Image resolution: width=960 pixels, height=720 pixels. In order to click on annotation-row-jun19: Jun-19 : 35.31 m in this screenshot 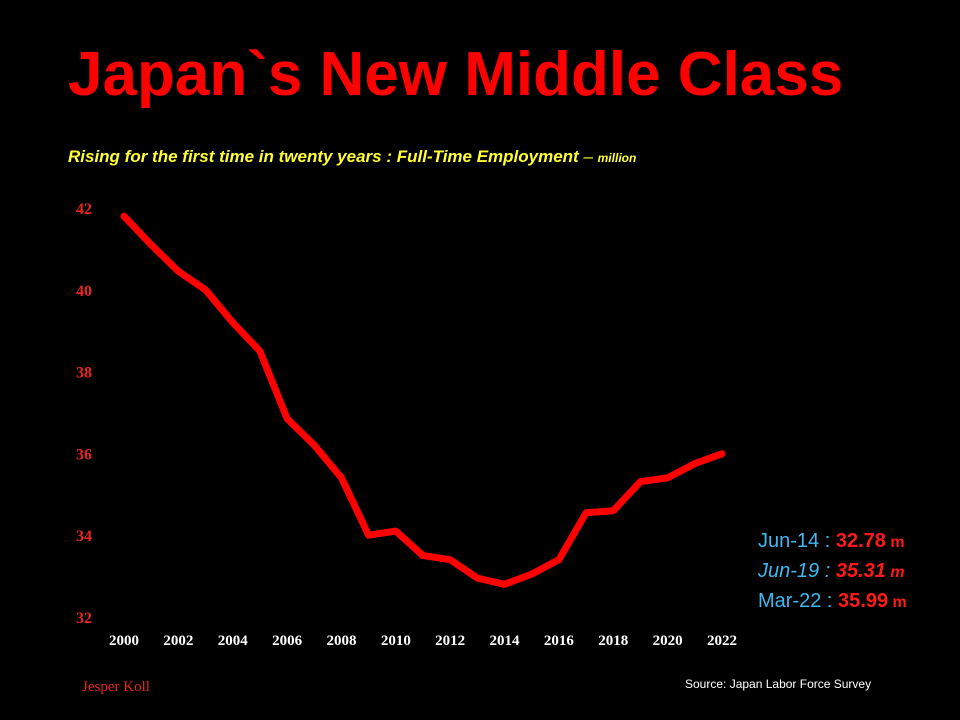, I will do `click(832, 572)`.